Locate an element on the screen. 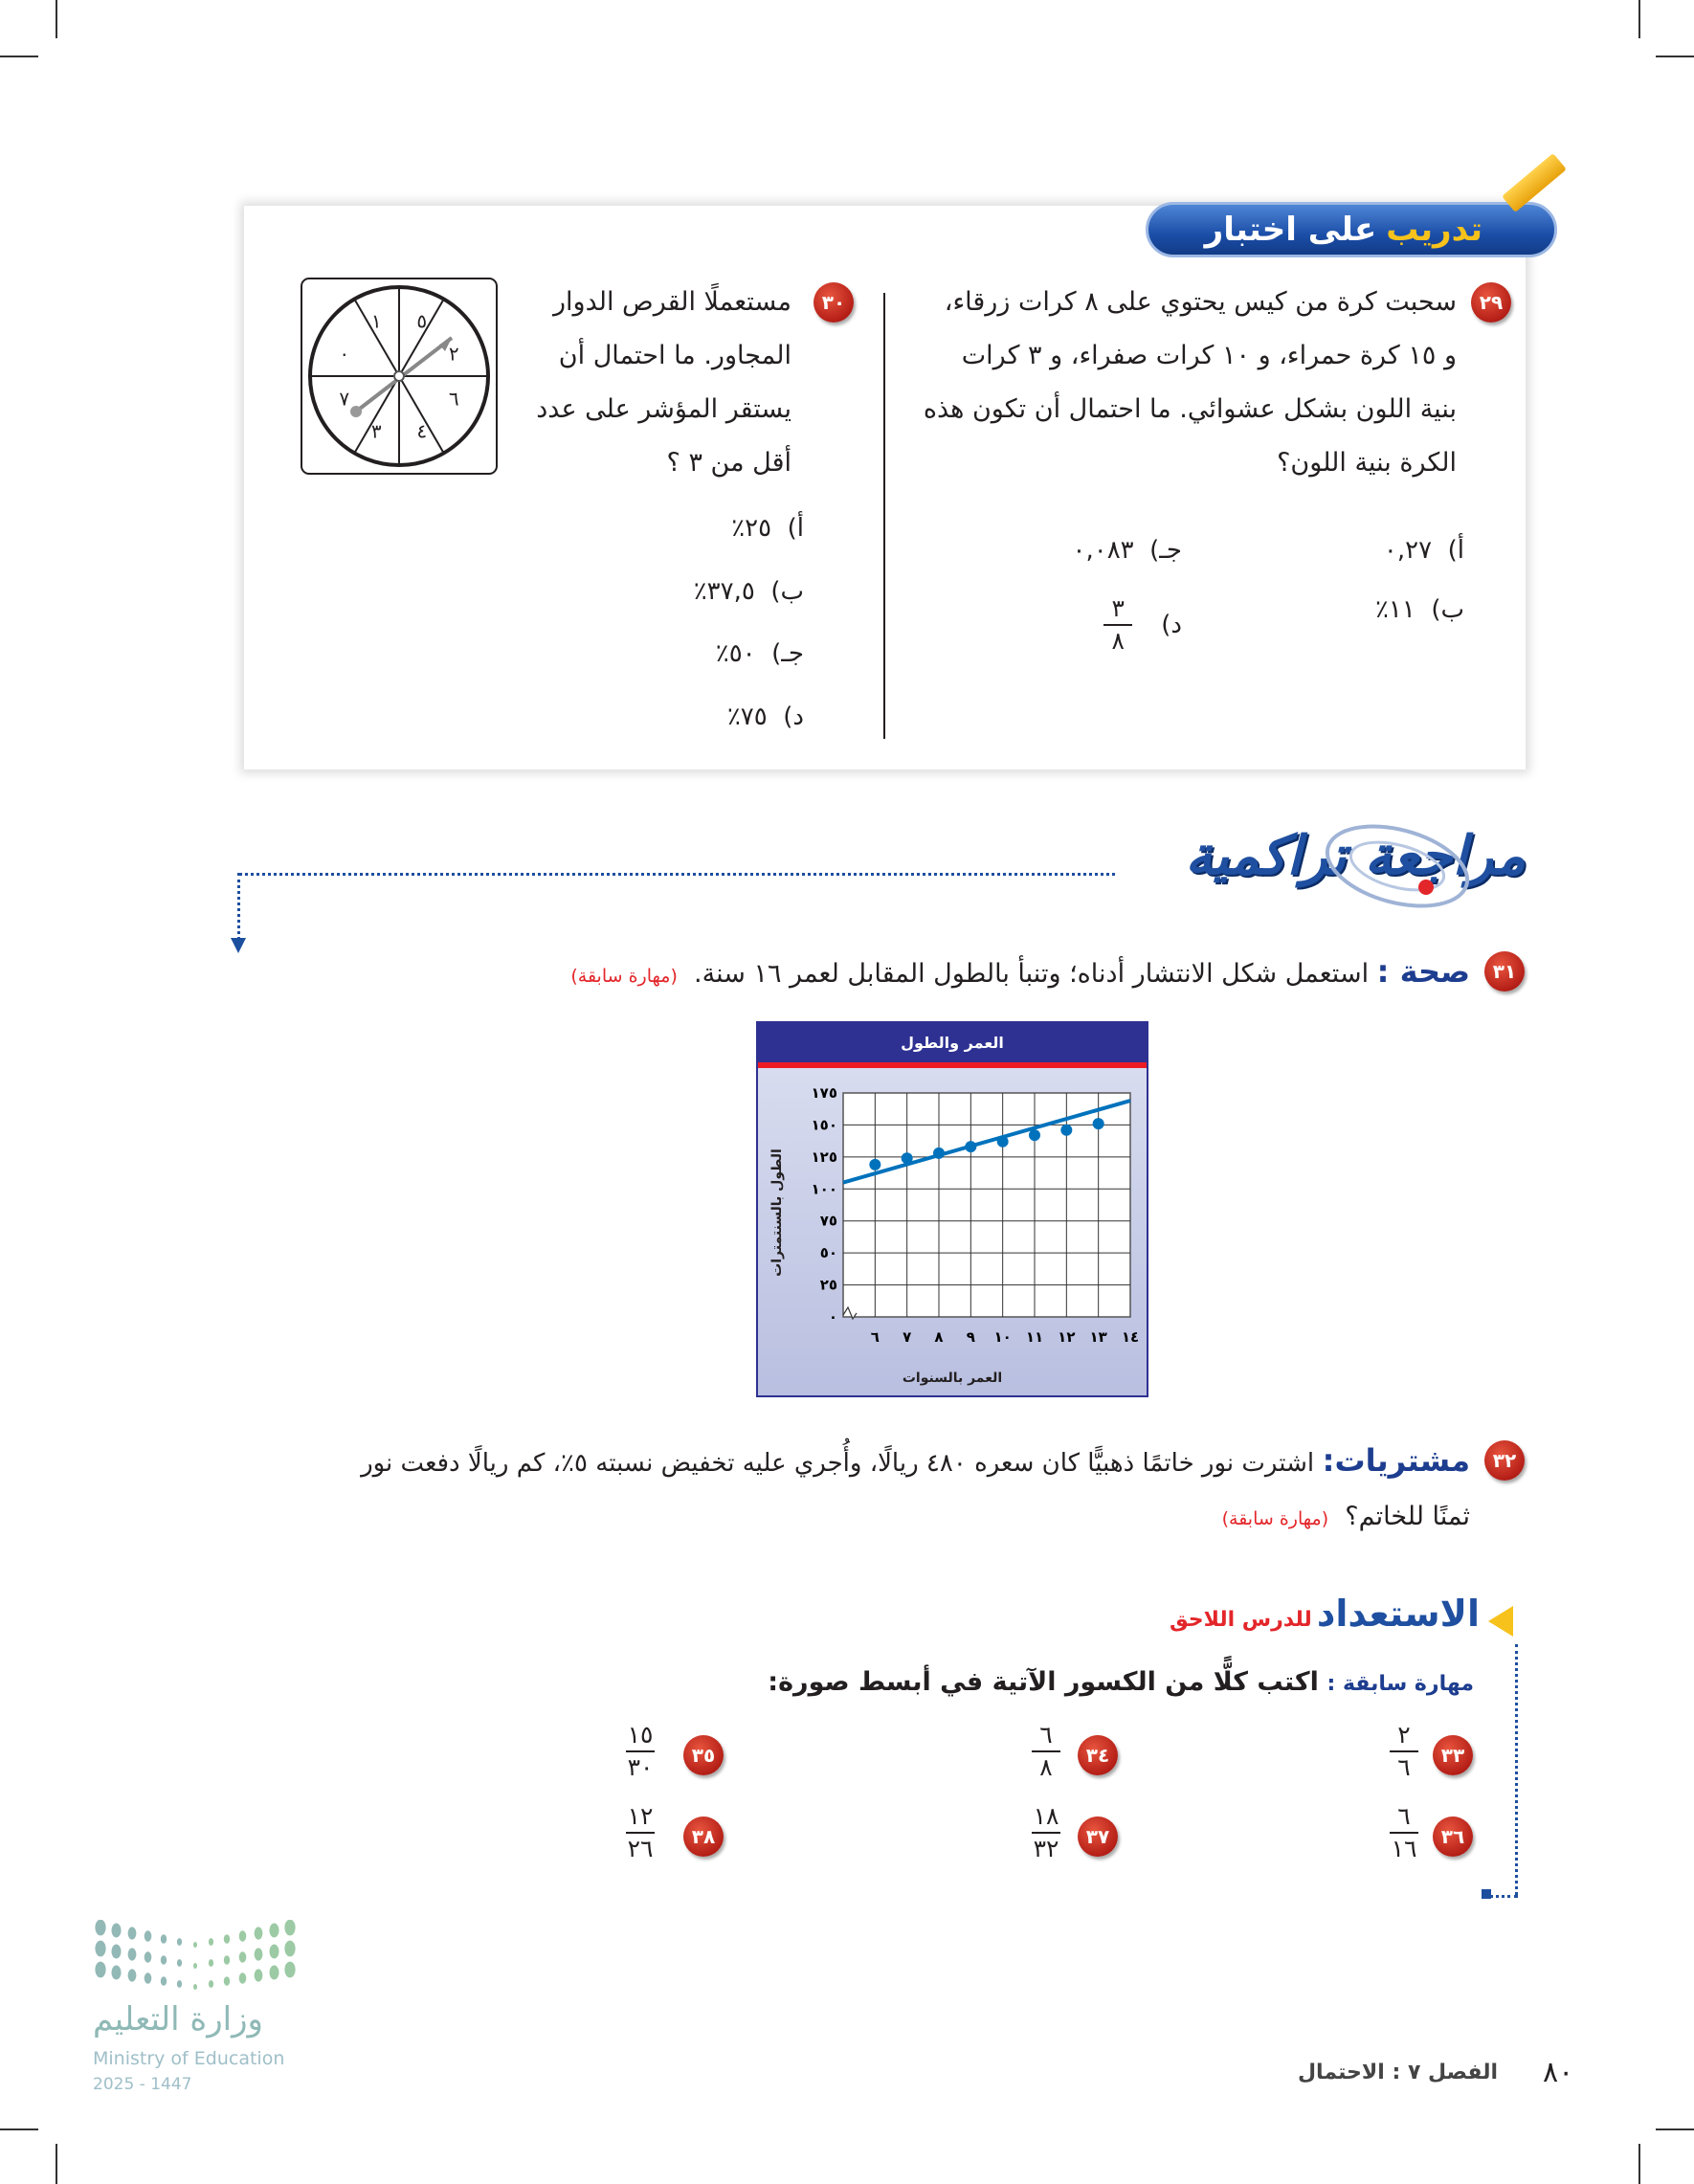  q30-option-c: جـ) ٥٠٪ is located at coordinates (759, 654).